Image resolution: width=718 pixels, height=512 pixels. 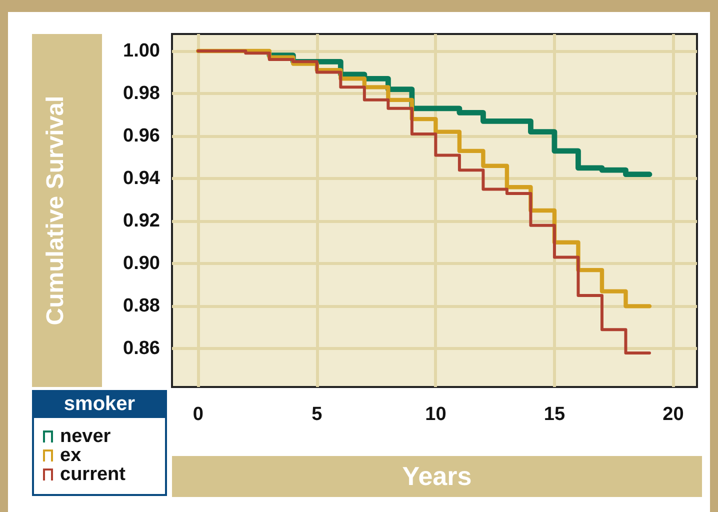 I want to click on x-tick-label: 5, so click(x=317, y=414).